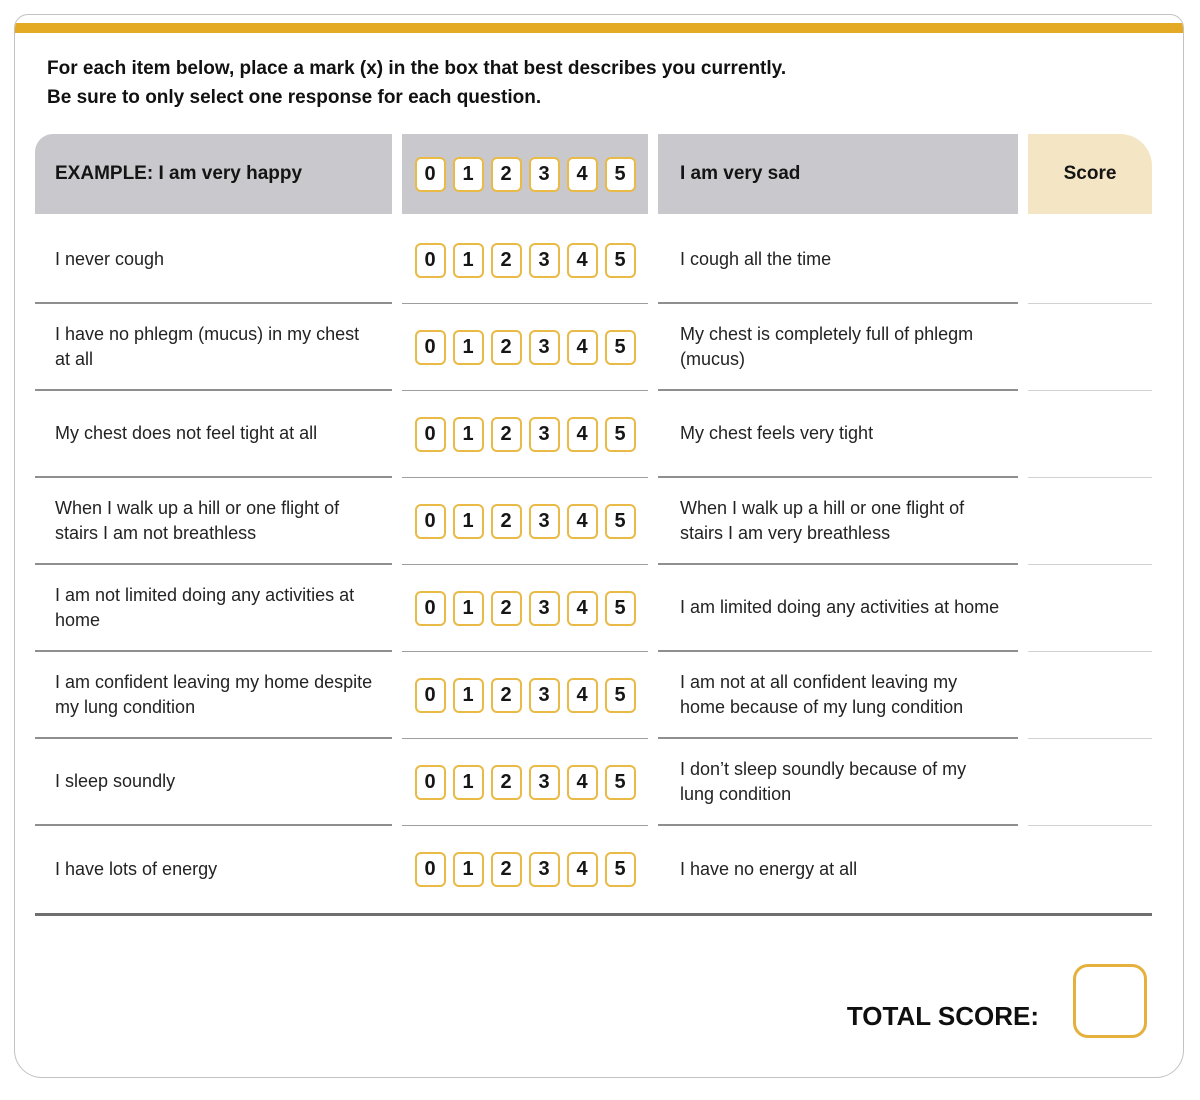 This screenshot has width=1200, height=1100. Describe the element at coordinates (213, 434) in the screenshot. I see `statement-left: My chest does not feel tight at all` at that location.